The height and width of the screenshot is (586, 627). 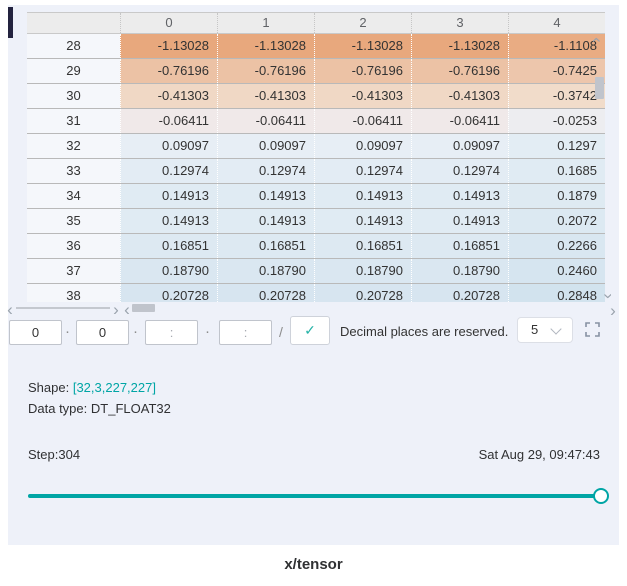 I want to click on chevron-down-icon, so click(x=556, y=329).